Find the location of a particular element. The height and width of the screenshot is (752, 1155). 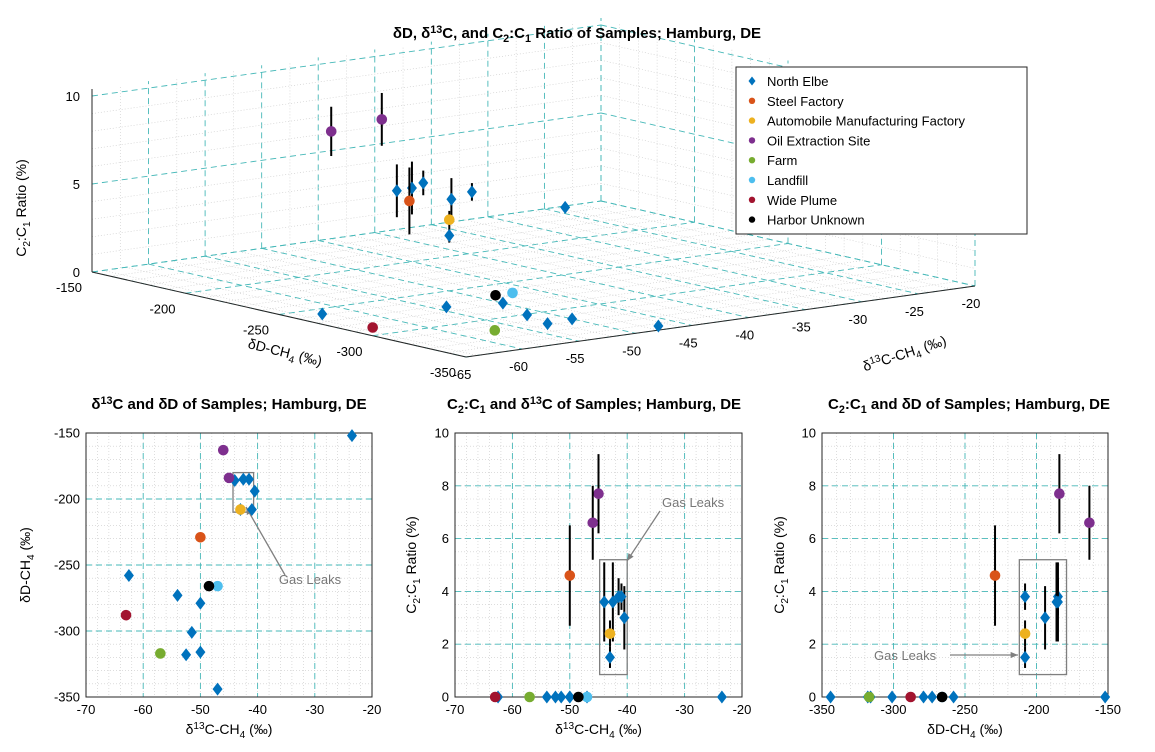

z-tick-label: 10 is located at coordinates (73, 96).